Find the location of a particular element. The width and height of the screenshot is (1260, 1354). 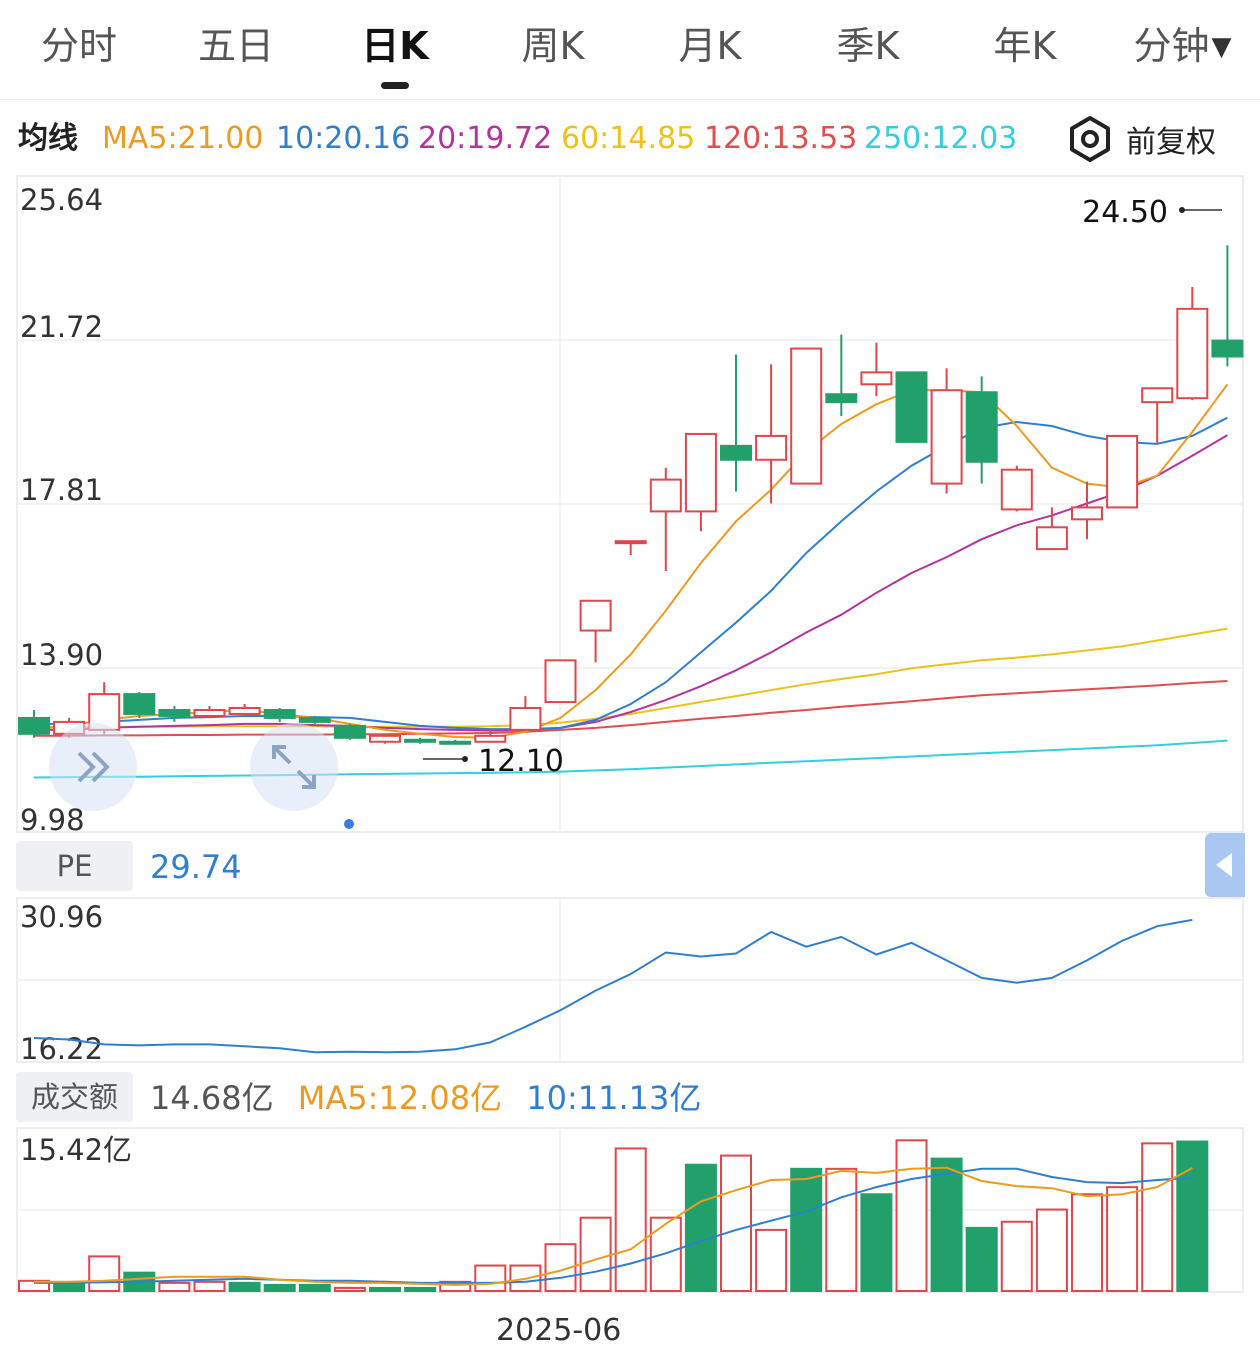

turnover-bars is located at coordinates (613, 1216).